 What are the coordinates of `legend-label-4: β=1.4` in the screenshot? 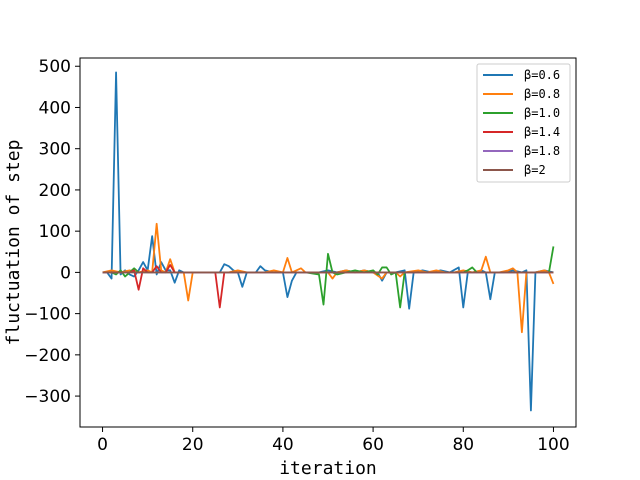 It's located at (542, 132).